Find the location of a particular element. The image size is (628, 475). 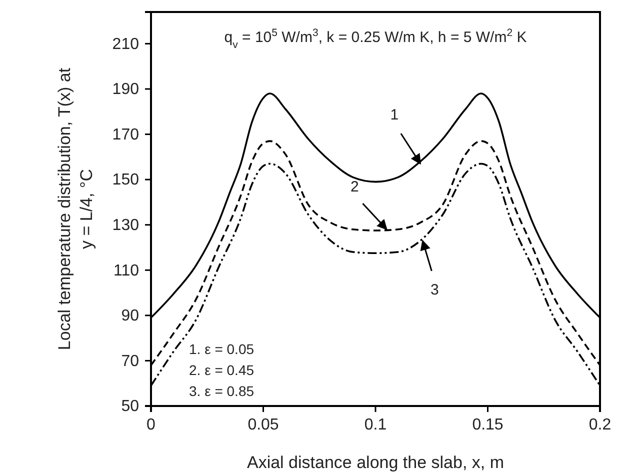

y-tick-label: 70 is located at coordinates (130, 361).